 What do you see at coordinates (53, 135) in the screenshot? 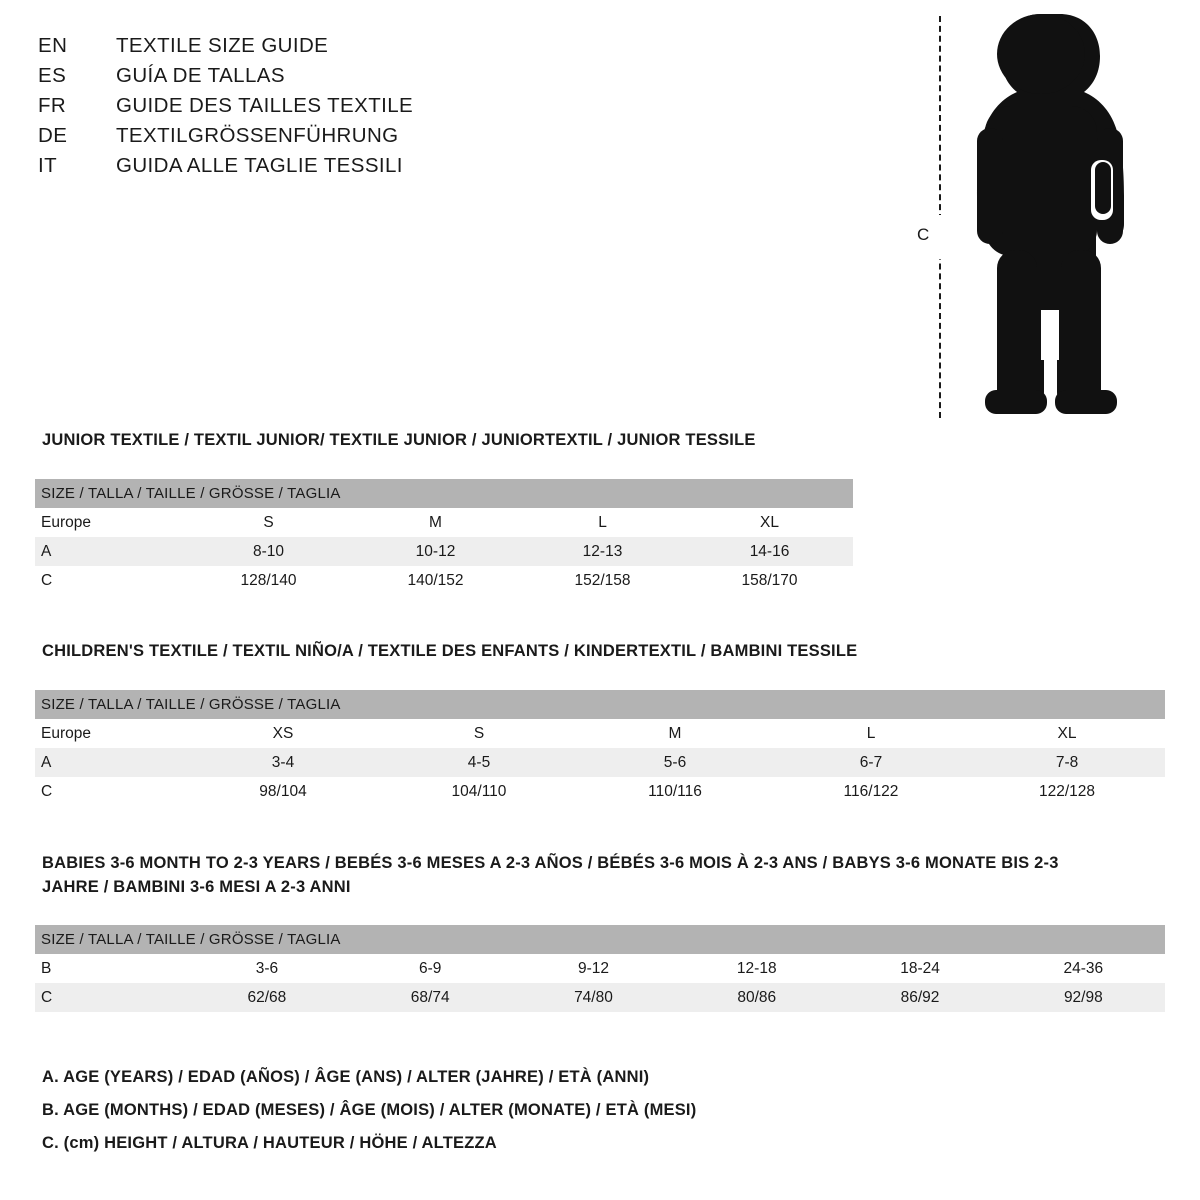
I see `language-code: DE` at bounding box center [53, 135].